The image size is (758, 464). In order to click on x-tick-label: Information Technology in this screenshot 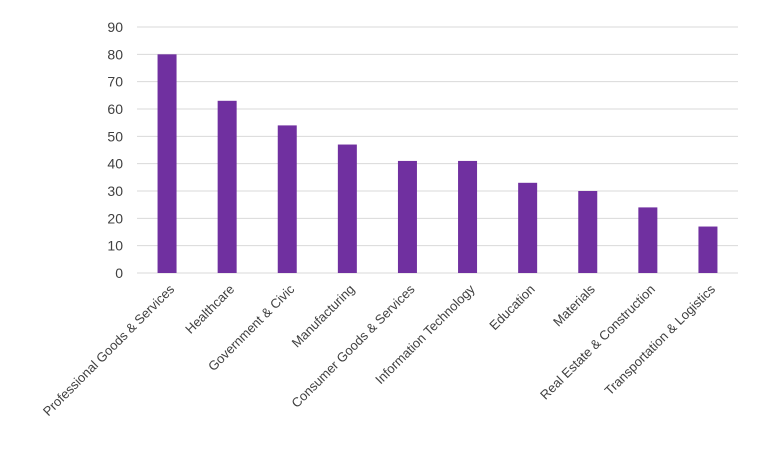, I will do `click(425, 334)`.